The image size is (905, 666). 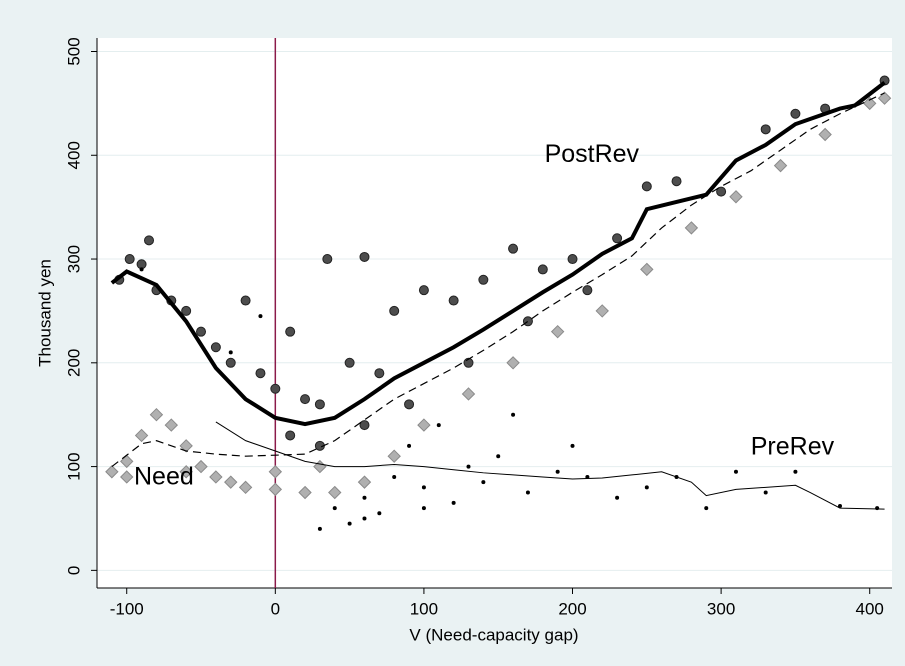 I want to click on x-axis-title: V (Need-capacity gap), so click(x=493, y=634).